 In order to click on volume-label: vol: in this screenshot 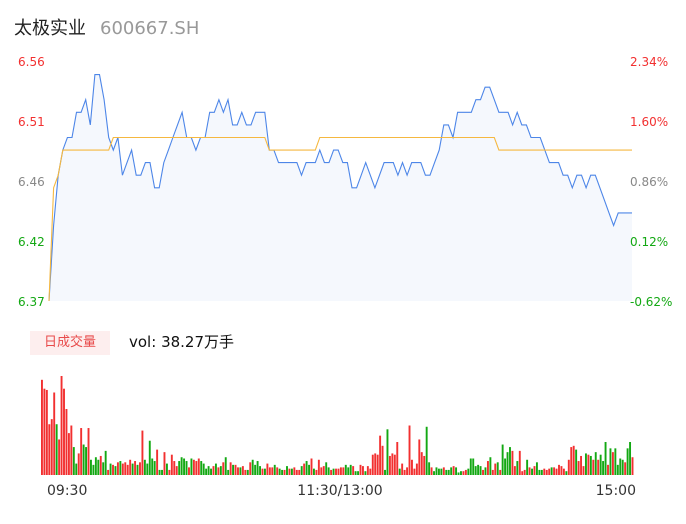, I will do `click(143, 342)`.